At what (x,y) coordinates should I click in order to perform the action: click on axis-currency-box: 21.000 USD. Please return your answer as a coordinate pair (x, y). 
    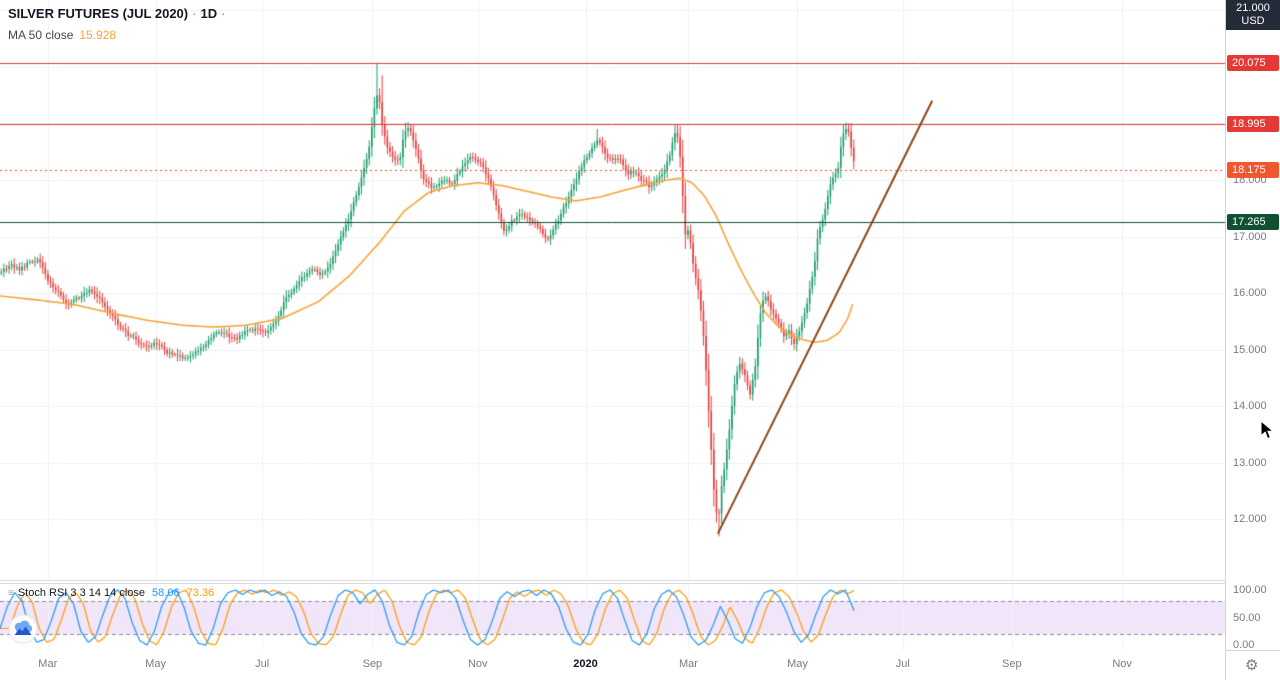
    Looking at the image, I should click on (1253, 15).